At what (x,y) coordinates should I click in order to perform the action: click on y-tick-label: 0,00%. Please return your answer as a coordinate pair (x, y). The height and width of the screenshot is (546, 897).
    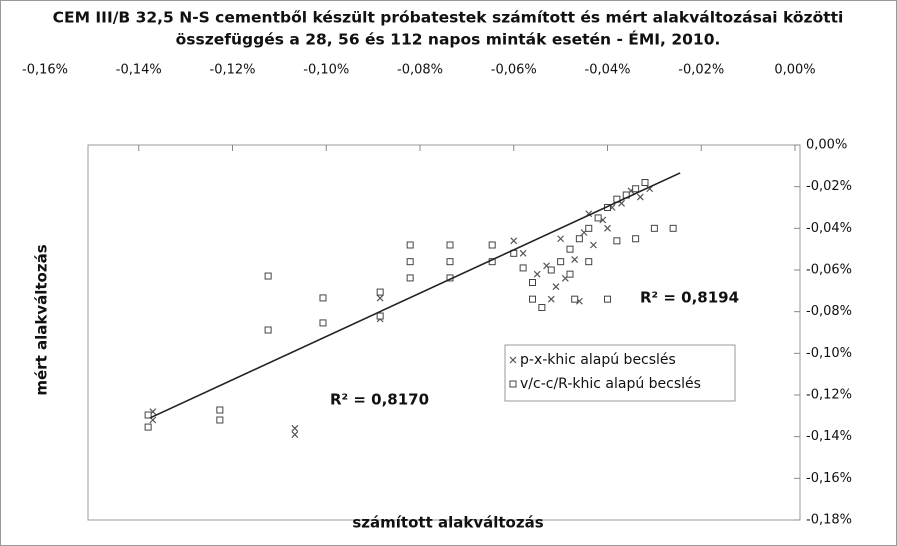
    Looking at the image, I should click on (826, 145).